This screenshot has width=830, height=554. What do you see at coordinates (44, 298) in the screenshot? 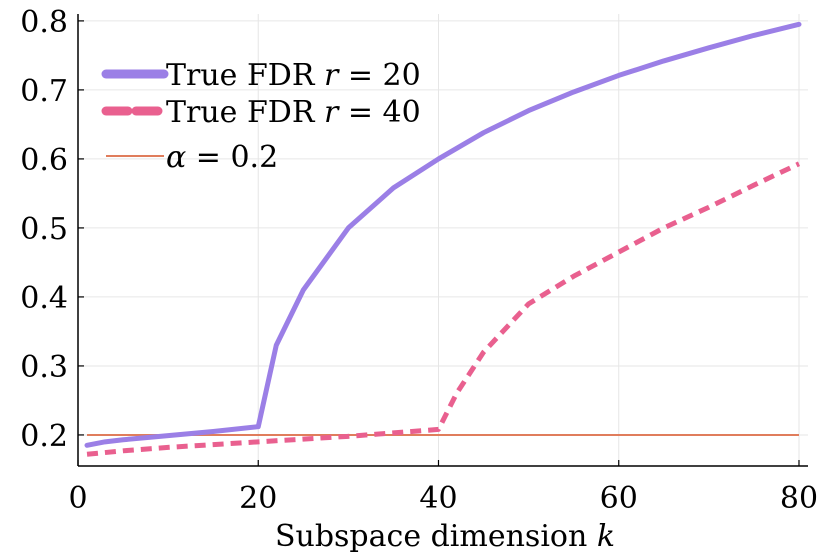
I see `y-tick-label: 0.4` at bounding box center [44, 298].